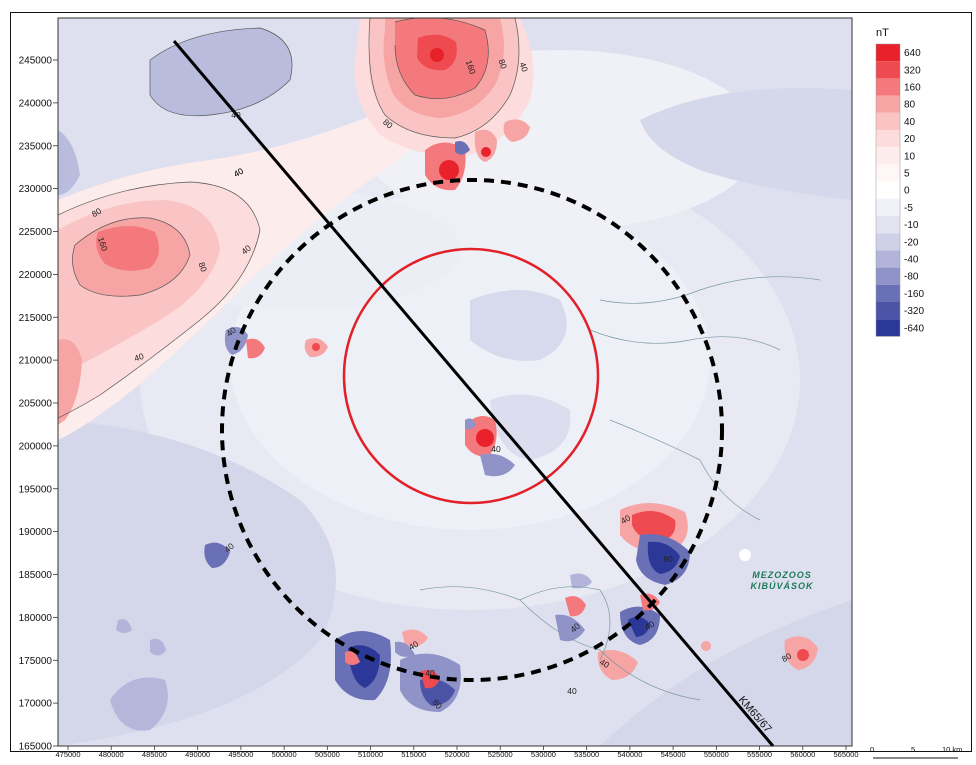 The width and height of the screenshot is (976, 765). I want to click on x-tick-label: 480000, so click(111, 754).